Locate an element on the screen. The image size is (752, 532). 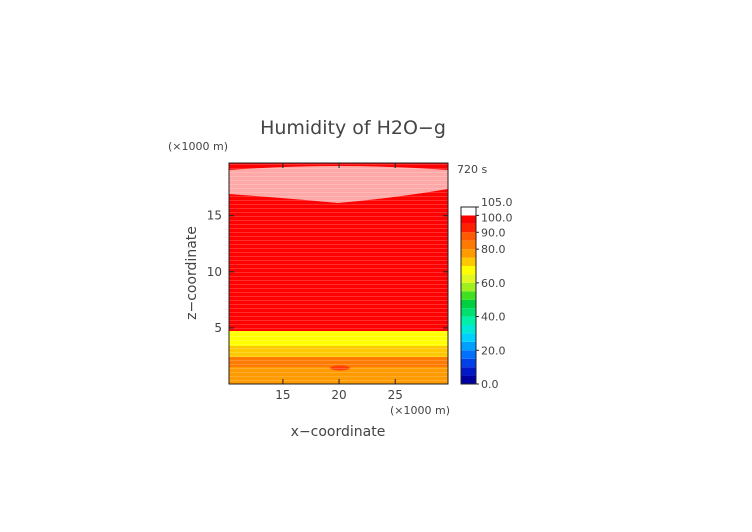
colorbar-label: 20.0 is located at coordinates (493, 350).